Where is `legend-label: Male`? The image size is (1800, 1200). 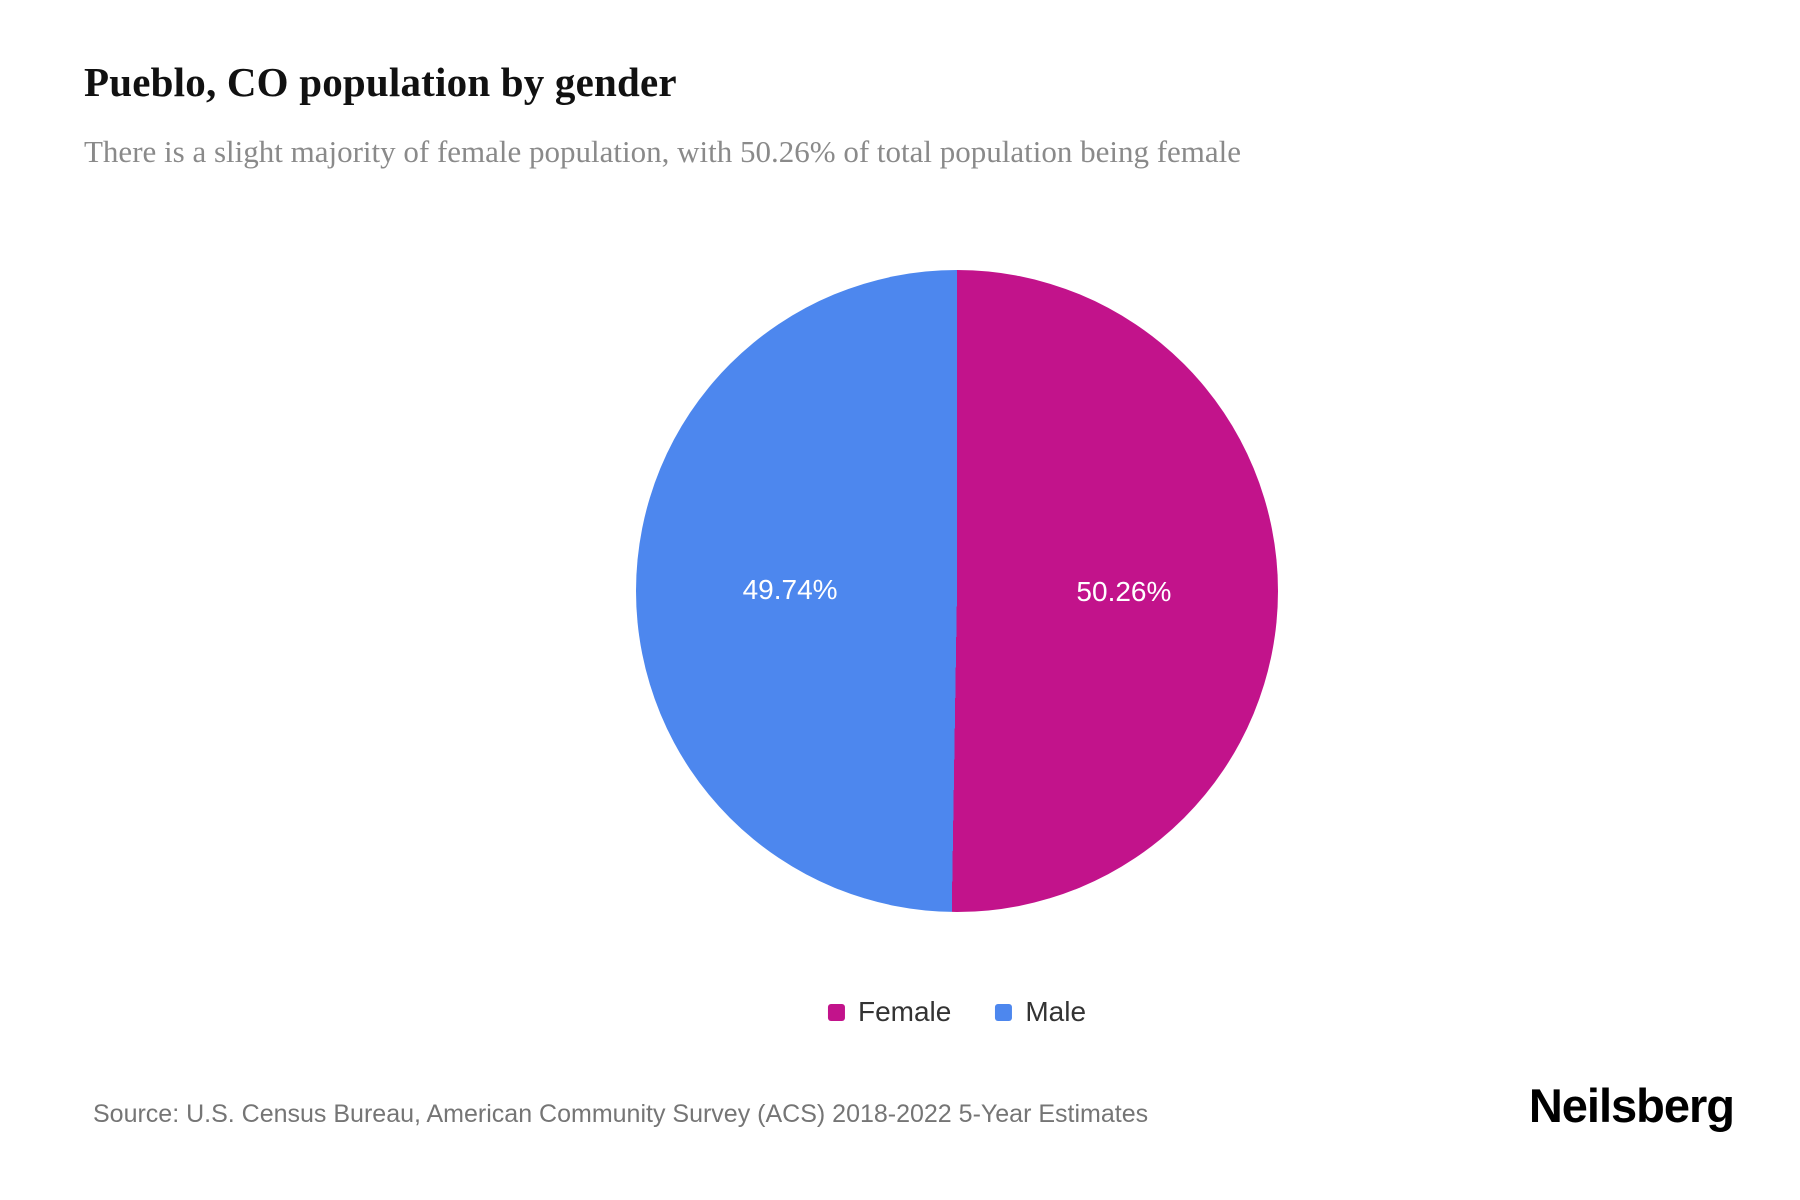
legend-label: Male is located at coordinates (1056, 1011).